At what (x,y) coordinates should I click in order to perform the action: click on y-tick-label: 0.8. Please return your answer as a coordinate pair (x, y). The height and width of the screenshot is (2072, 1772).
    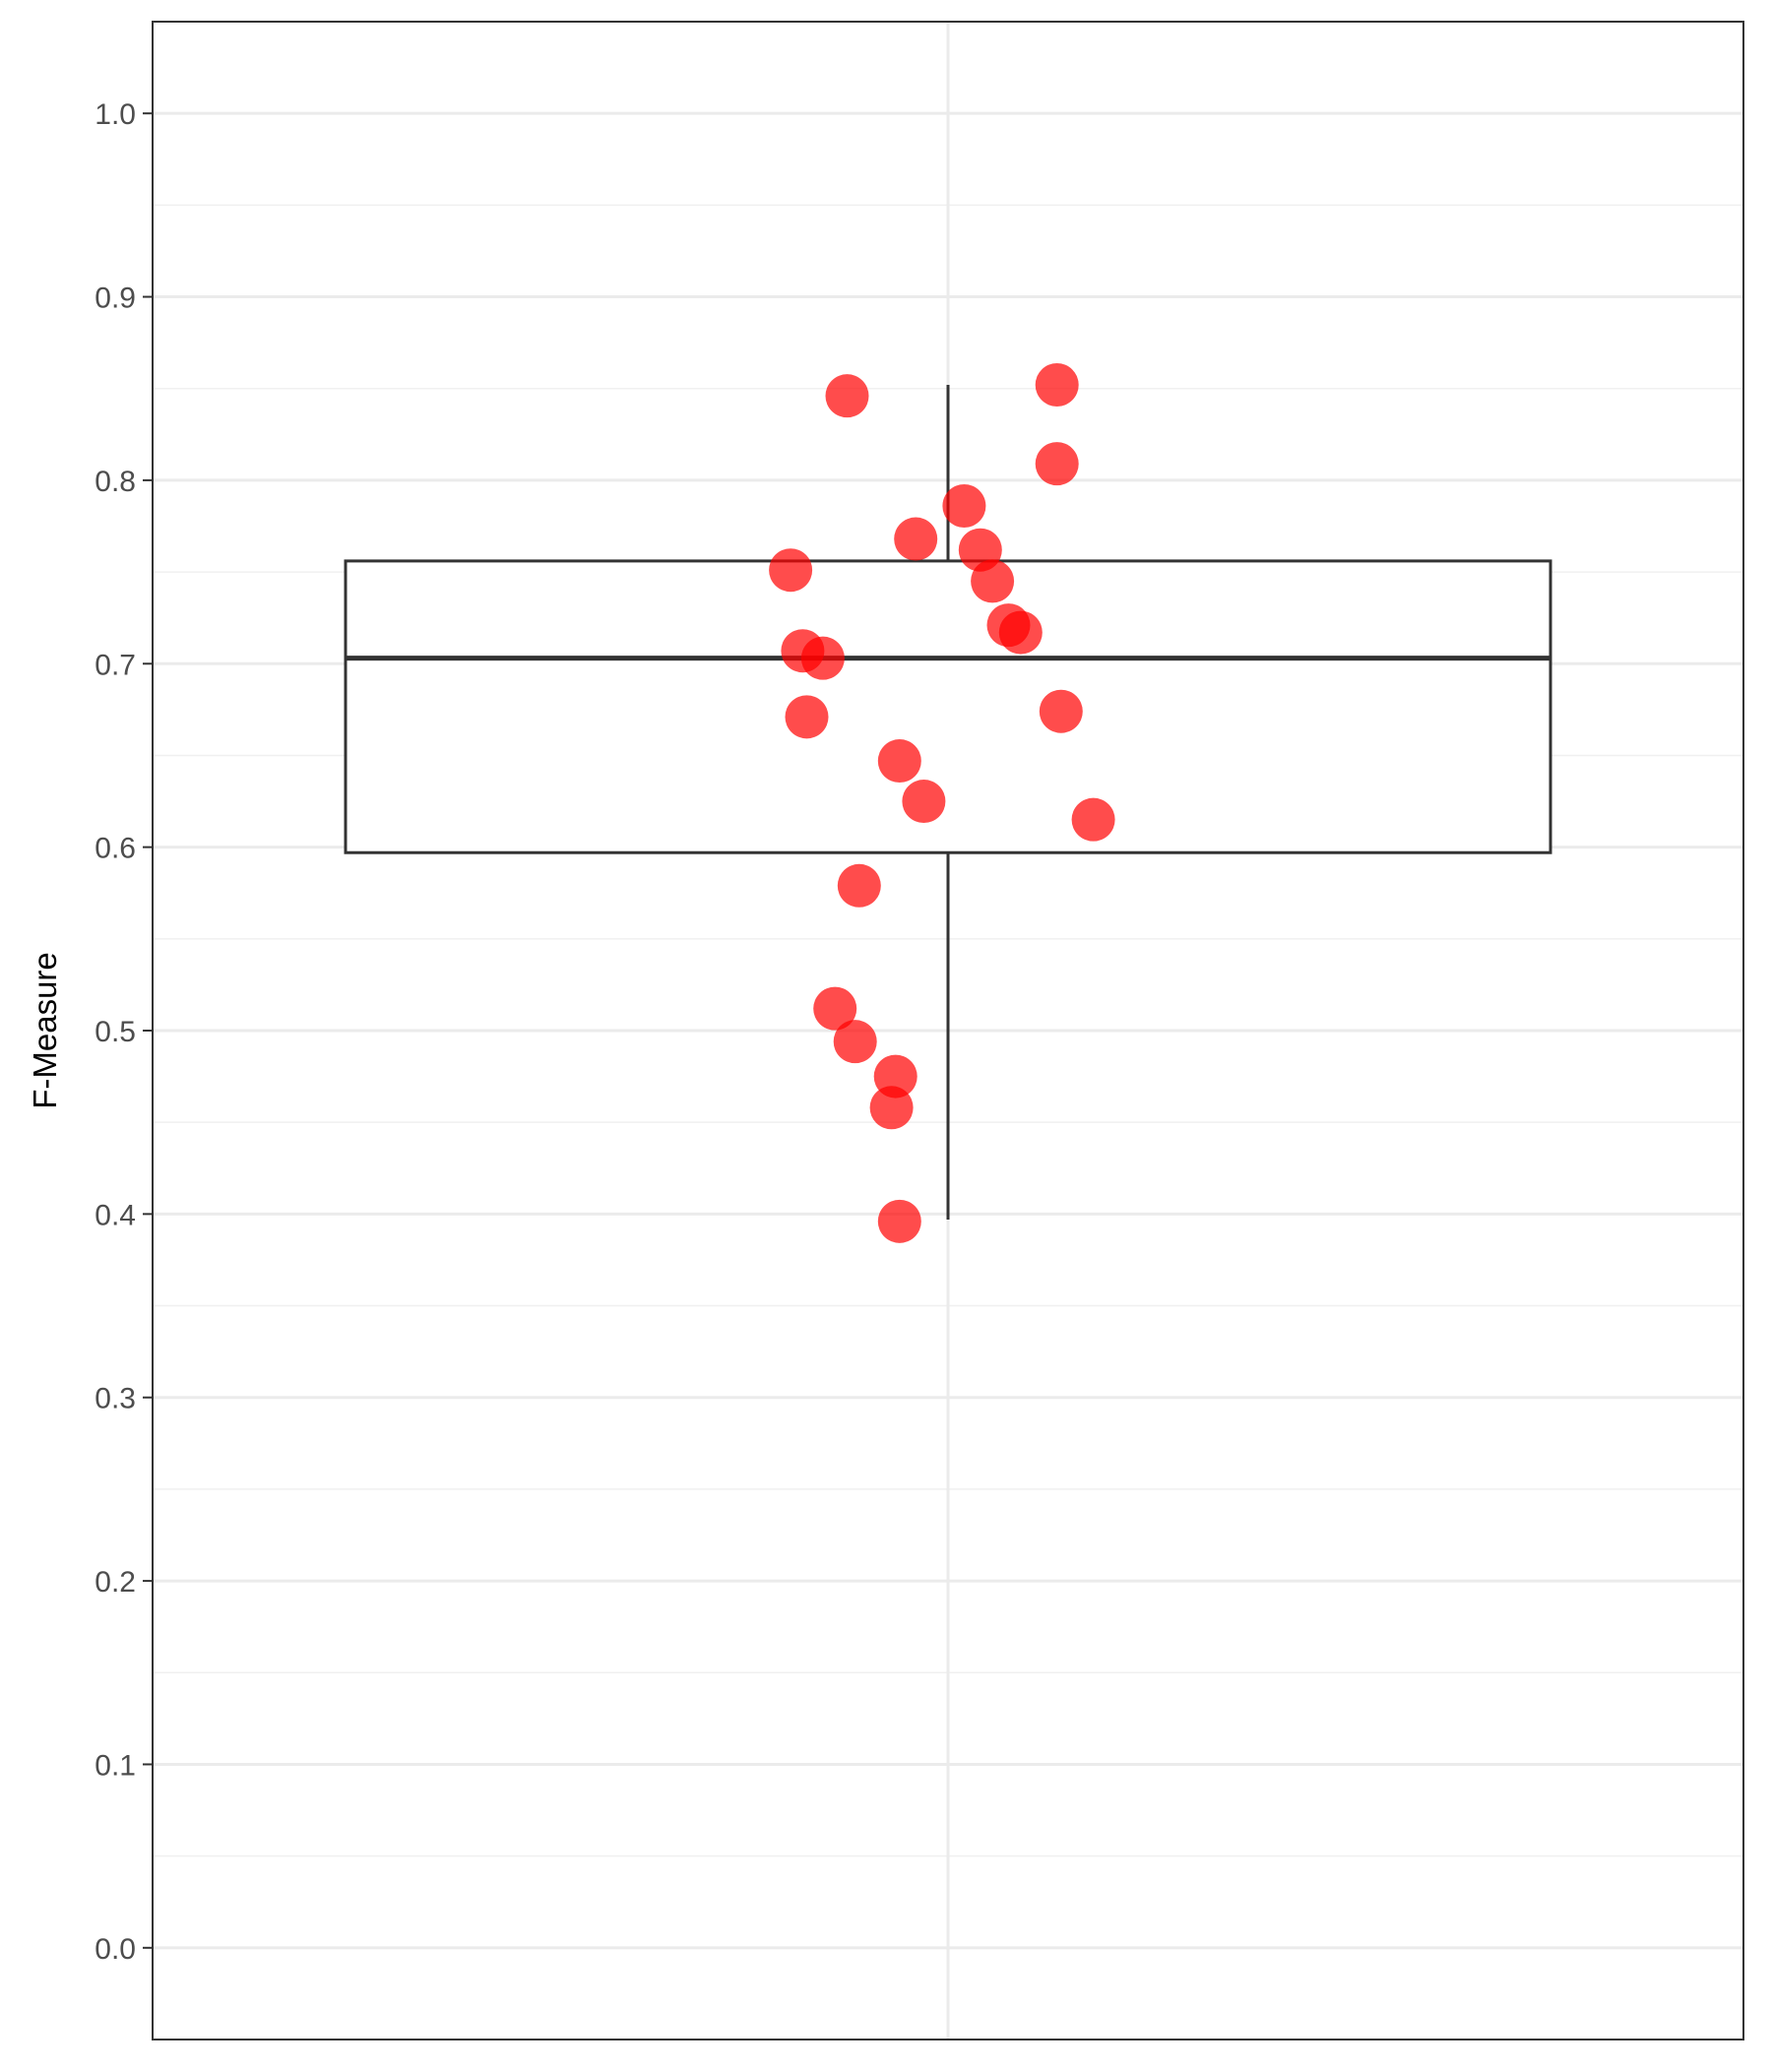
    Looking at the image, I should click on (115, 482).